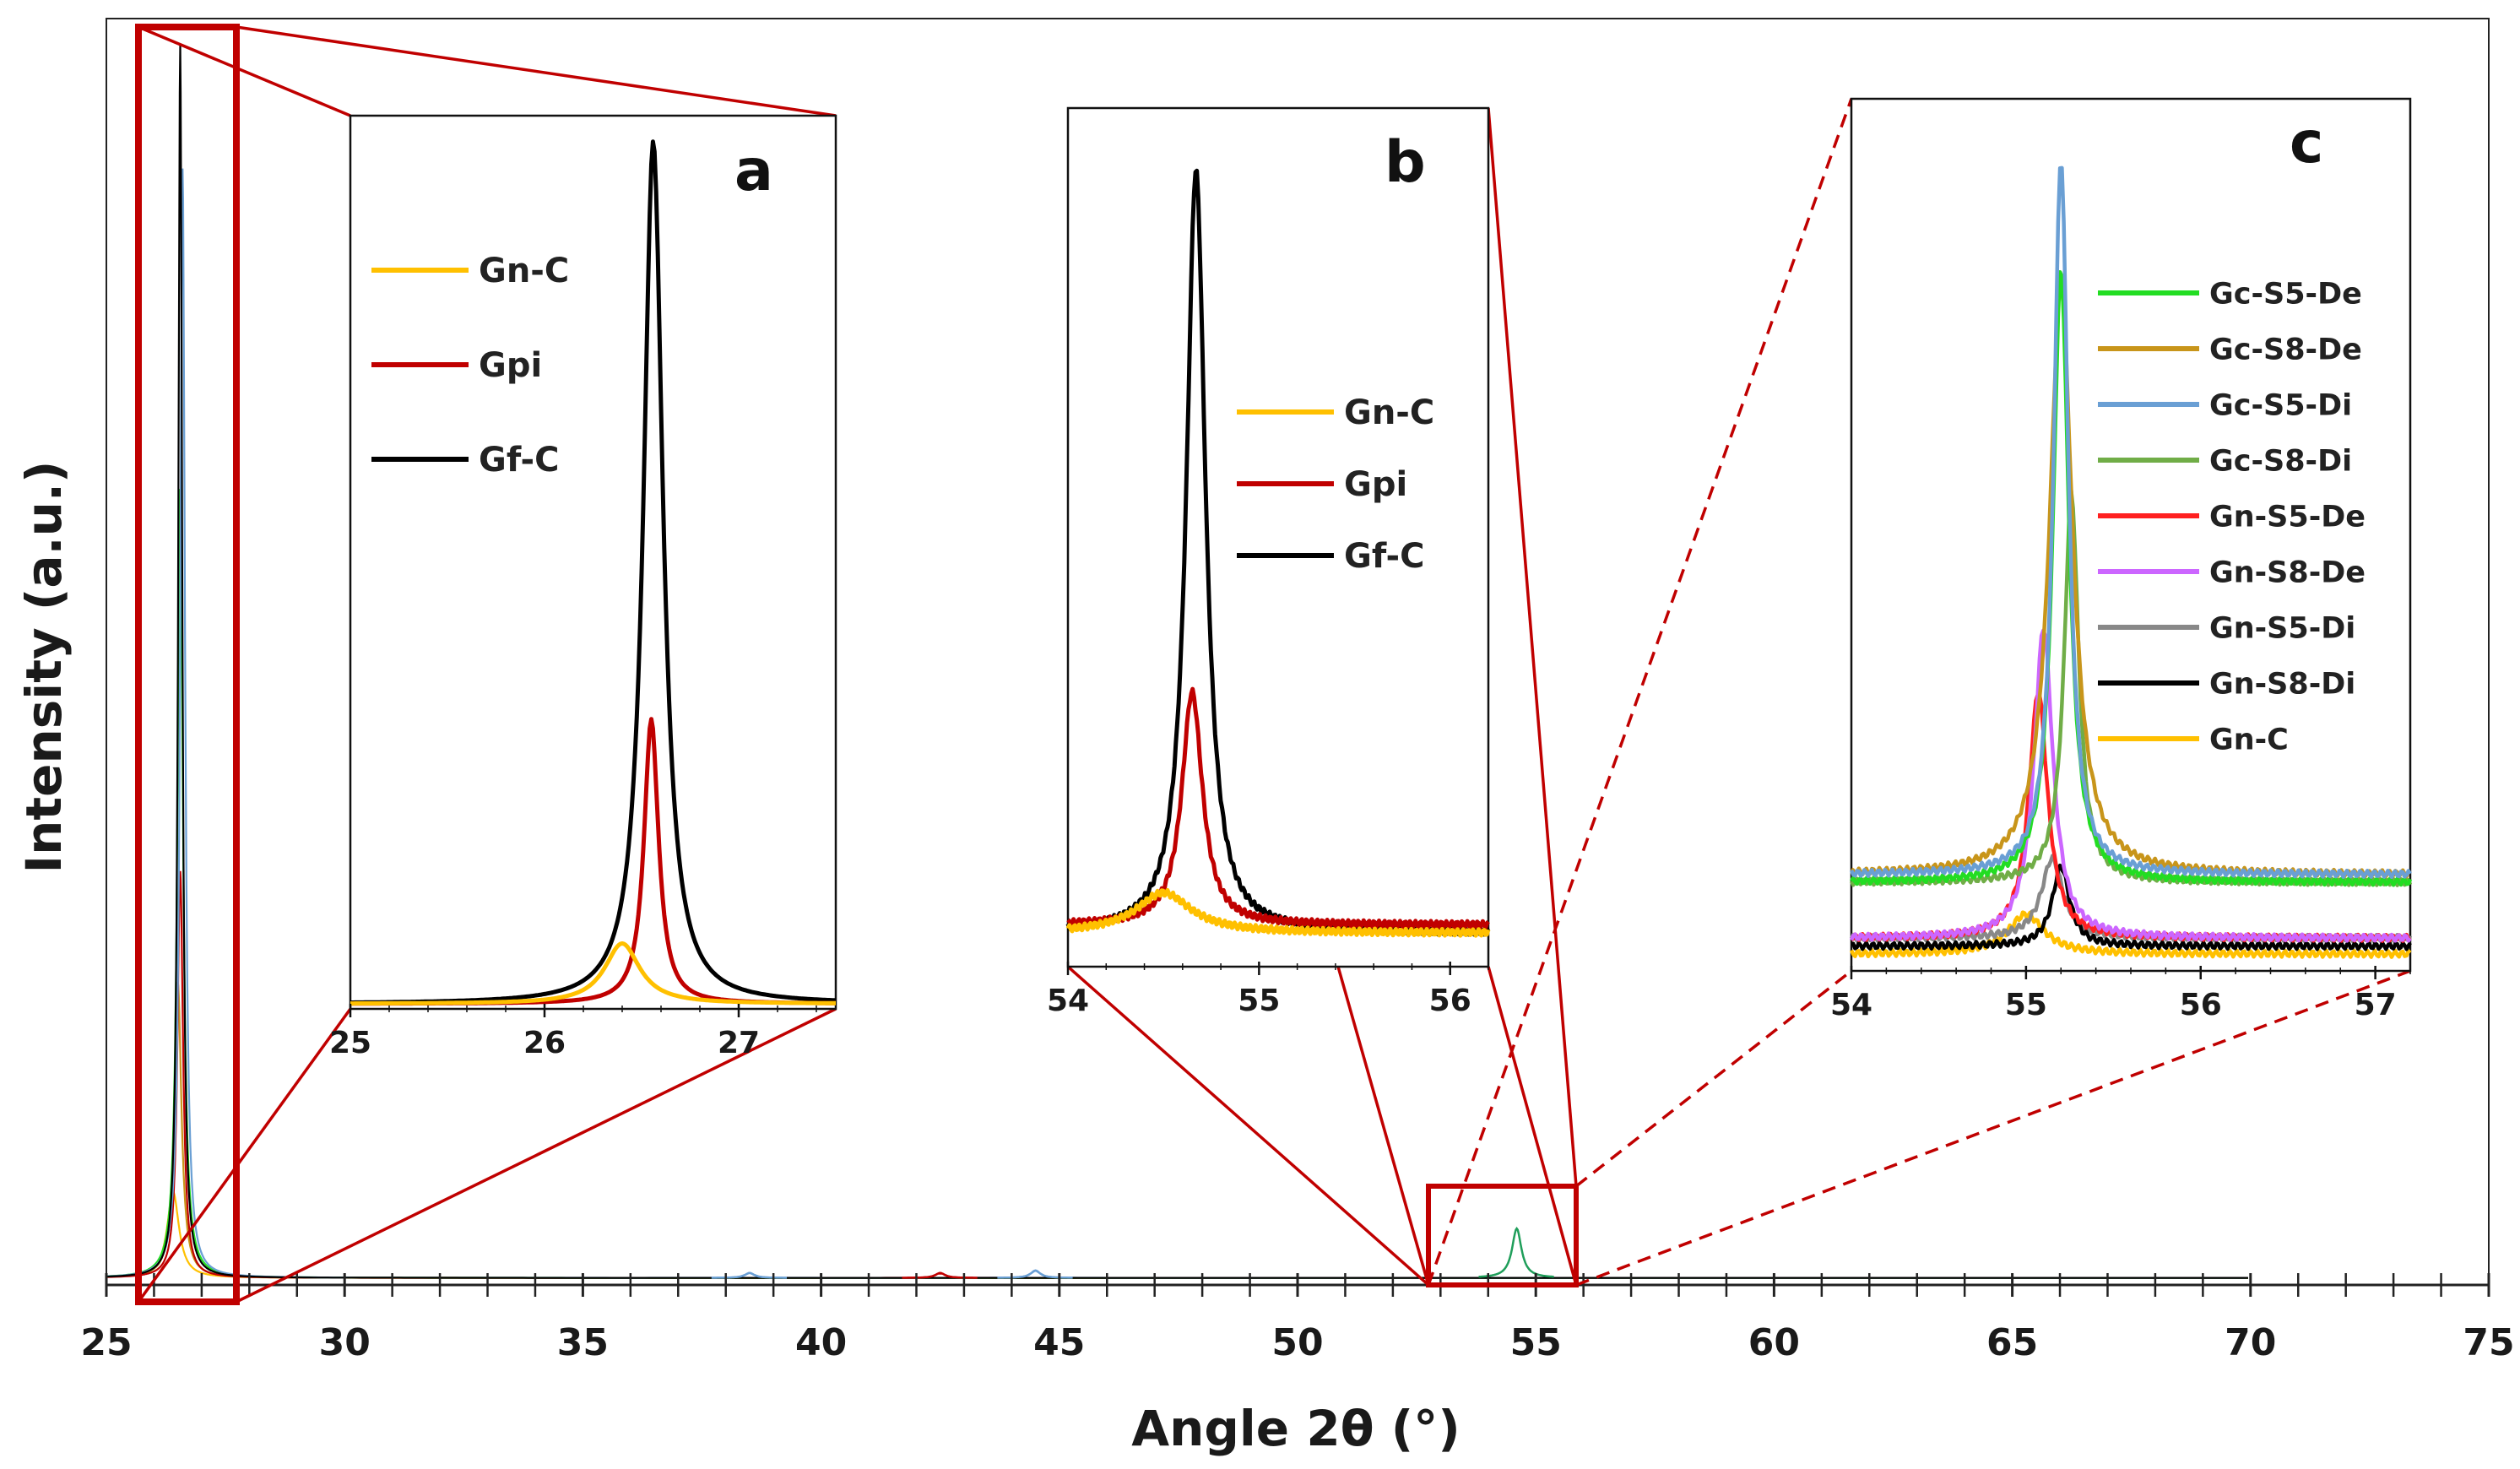 The image size is (2520, 1469). Describe the element at coordinates (2012, 1342) in the screenshot. I see `x-tick-label: 65` at that location.